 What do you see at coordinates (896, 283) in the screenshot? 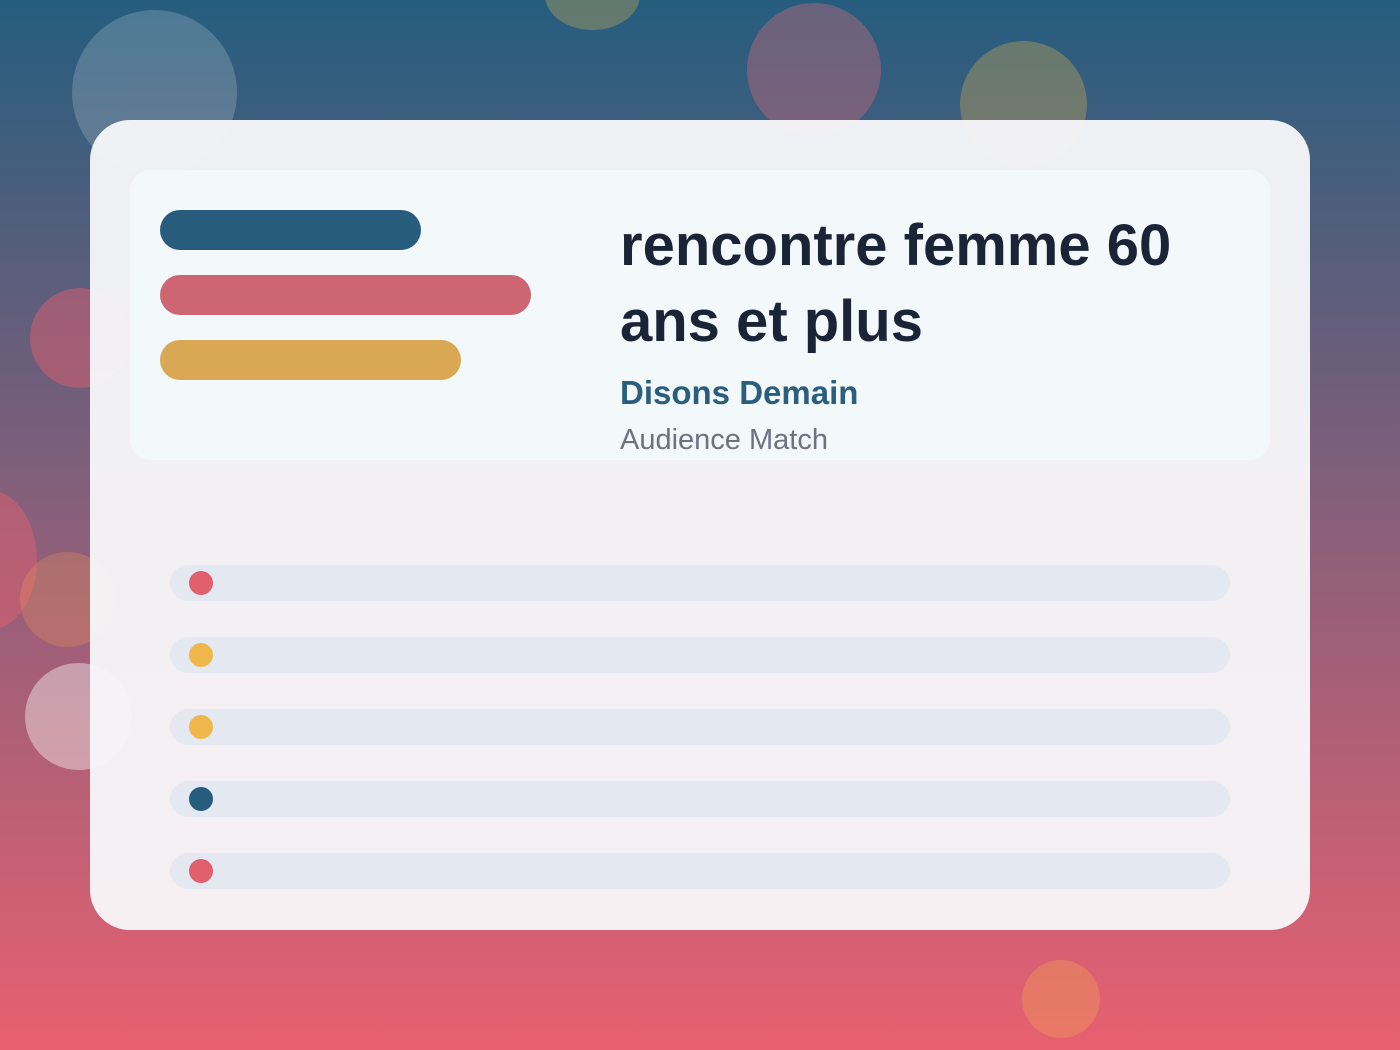
I see `title: rencontre femme 60 ans et plus` at bounding box center [896, 283].